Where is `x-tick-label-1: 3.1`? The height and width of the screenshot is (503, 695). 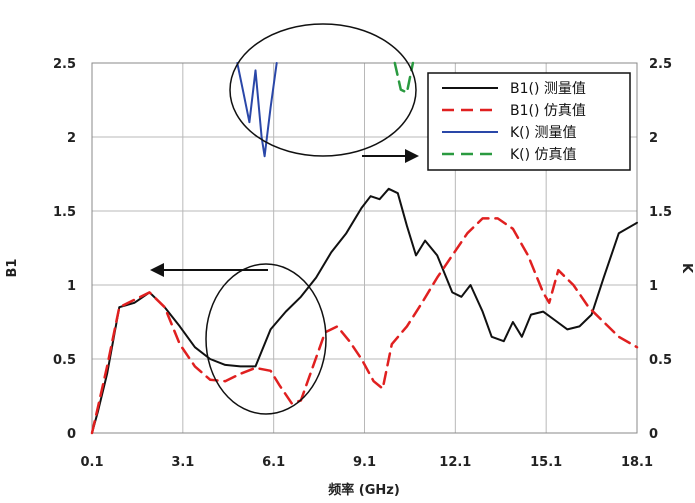 x-tick-label-1: 3.1 is located at coordinates (182, 462).